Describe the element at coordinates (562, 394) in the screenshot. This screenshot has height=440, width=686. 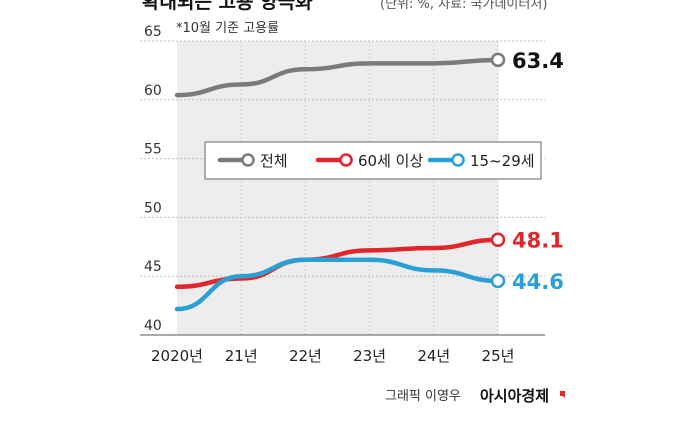
I see `brand-mark-icon` at that location.